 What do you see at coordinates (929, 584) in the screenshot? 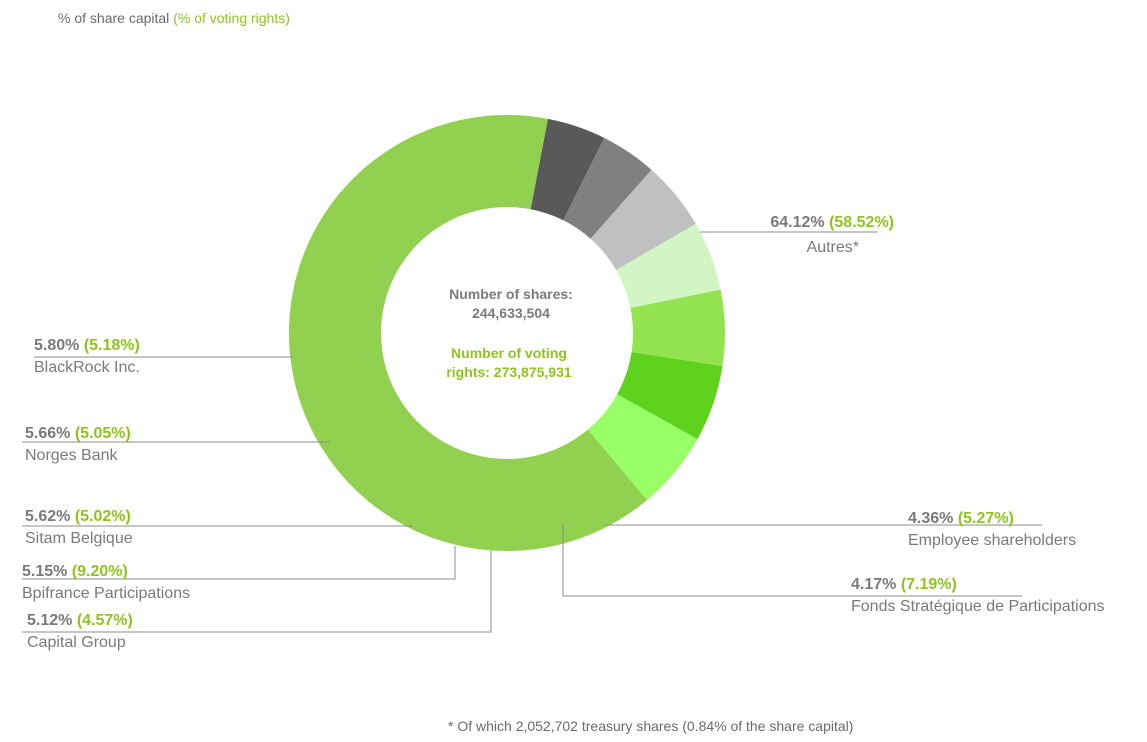
I see `voting-rights-fonds-strat-gique-de-participations: (7.19%)` at bounding box center [929, 584].